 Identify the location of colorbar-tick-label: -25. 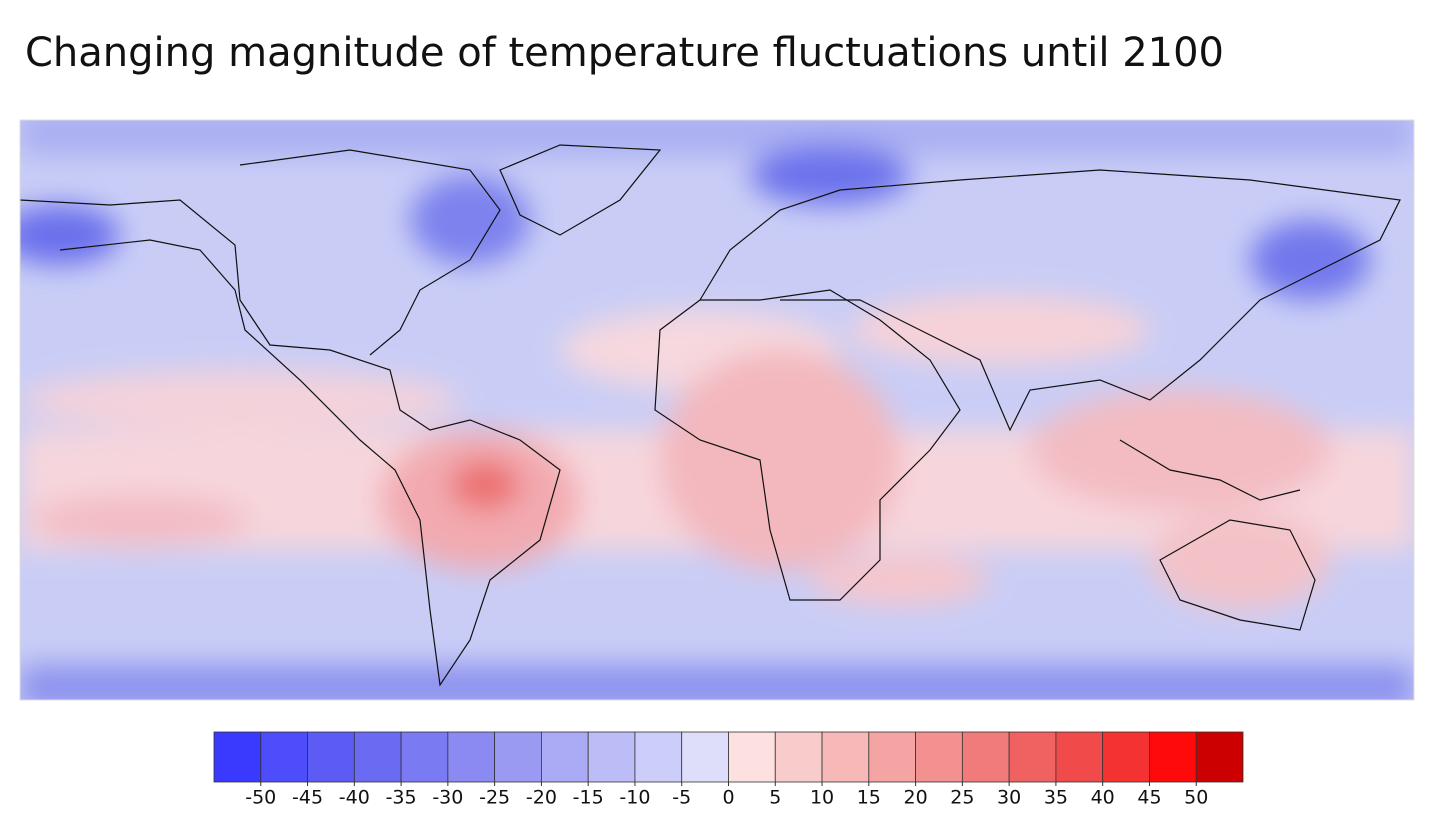
(494, 798).